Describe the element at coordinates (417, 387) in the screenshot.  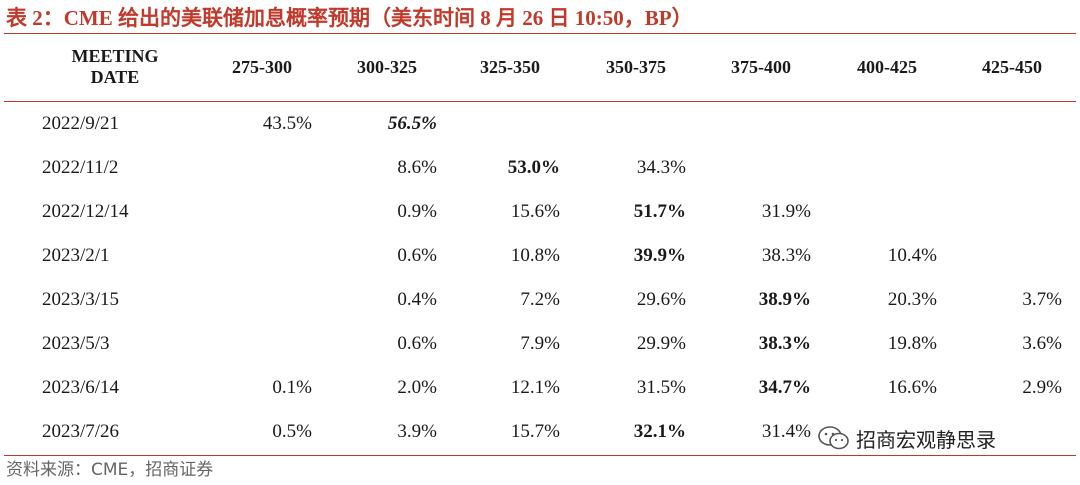
I see `probability-cell: 2.0%` at that location.